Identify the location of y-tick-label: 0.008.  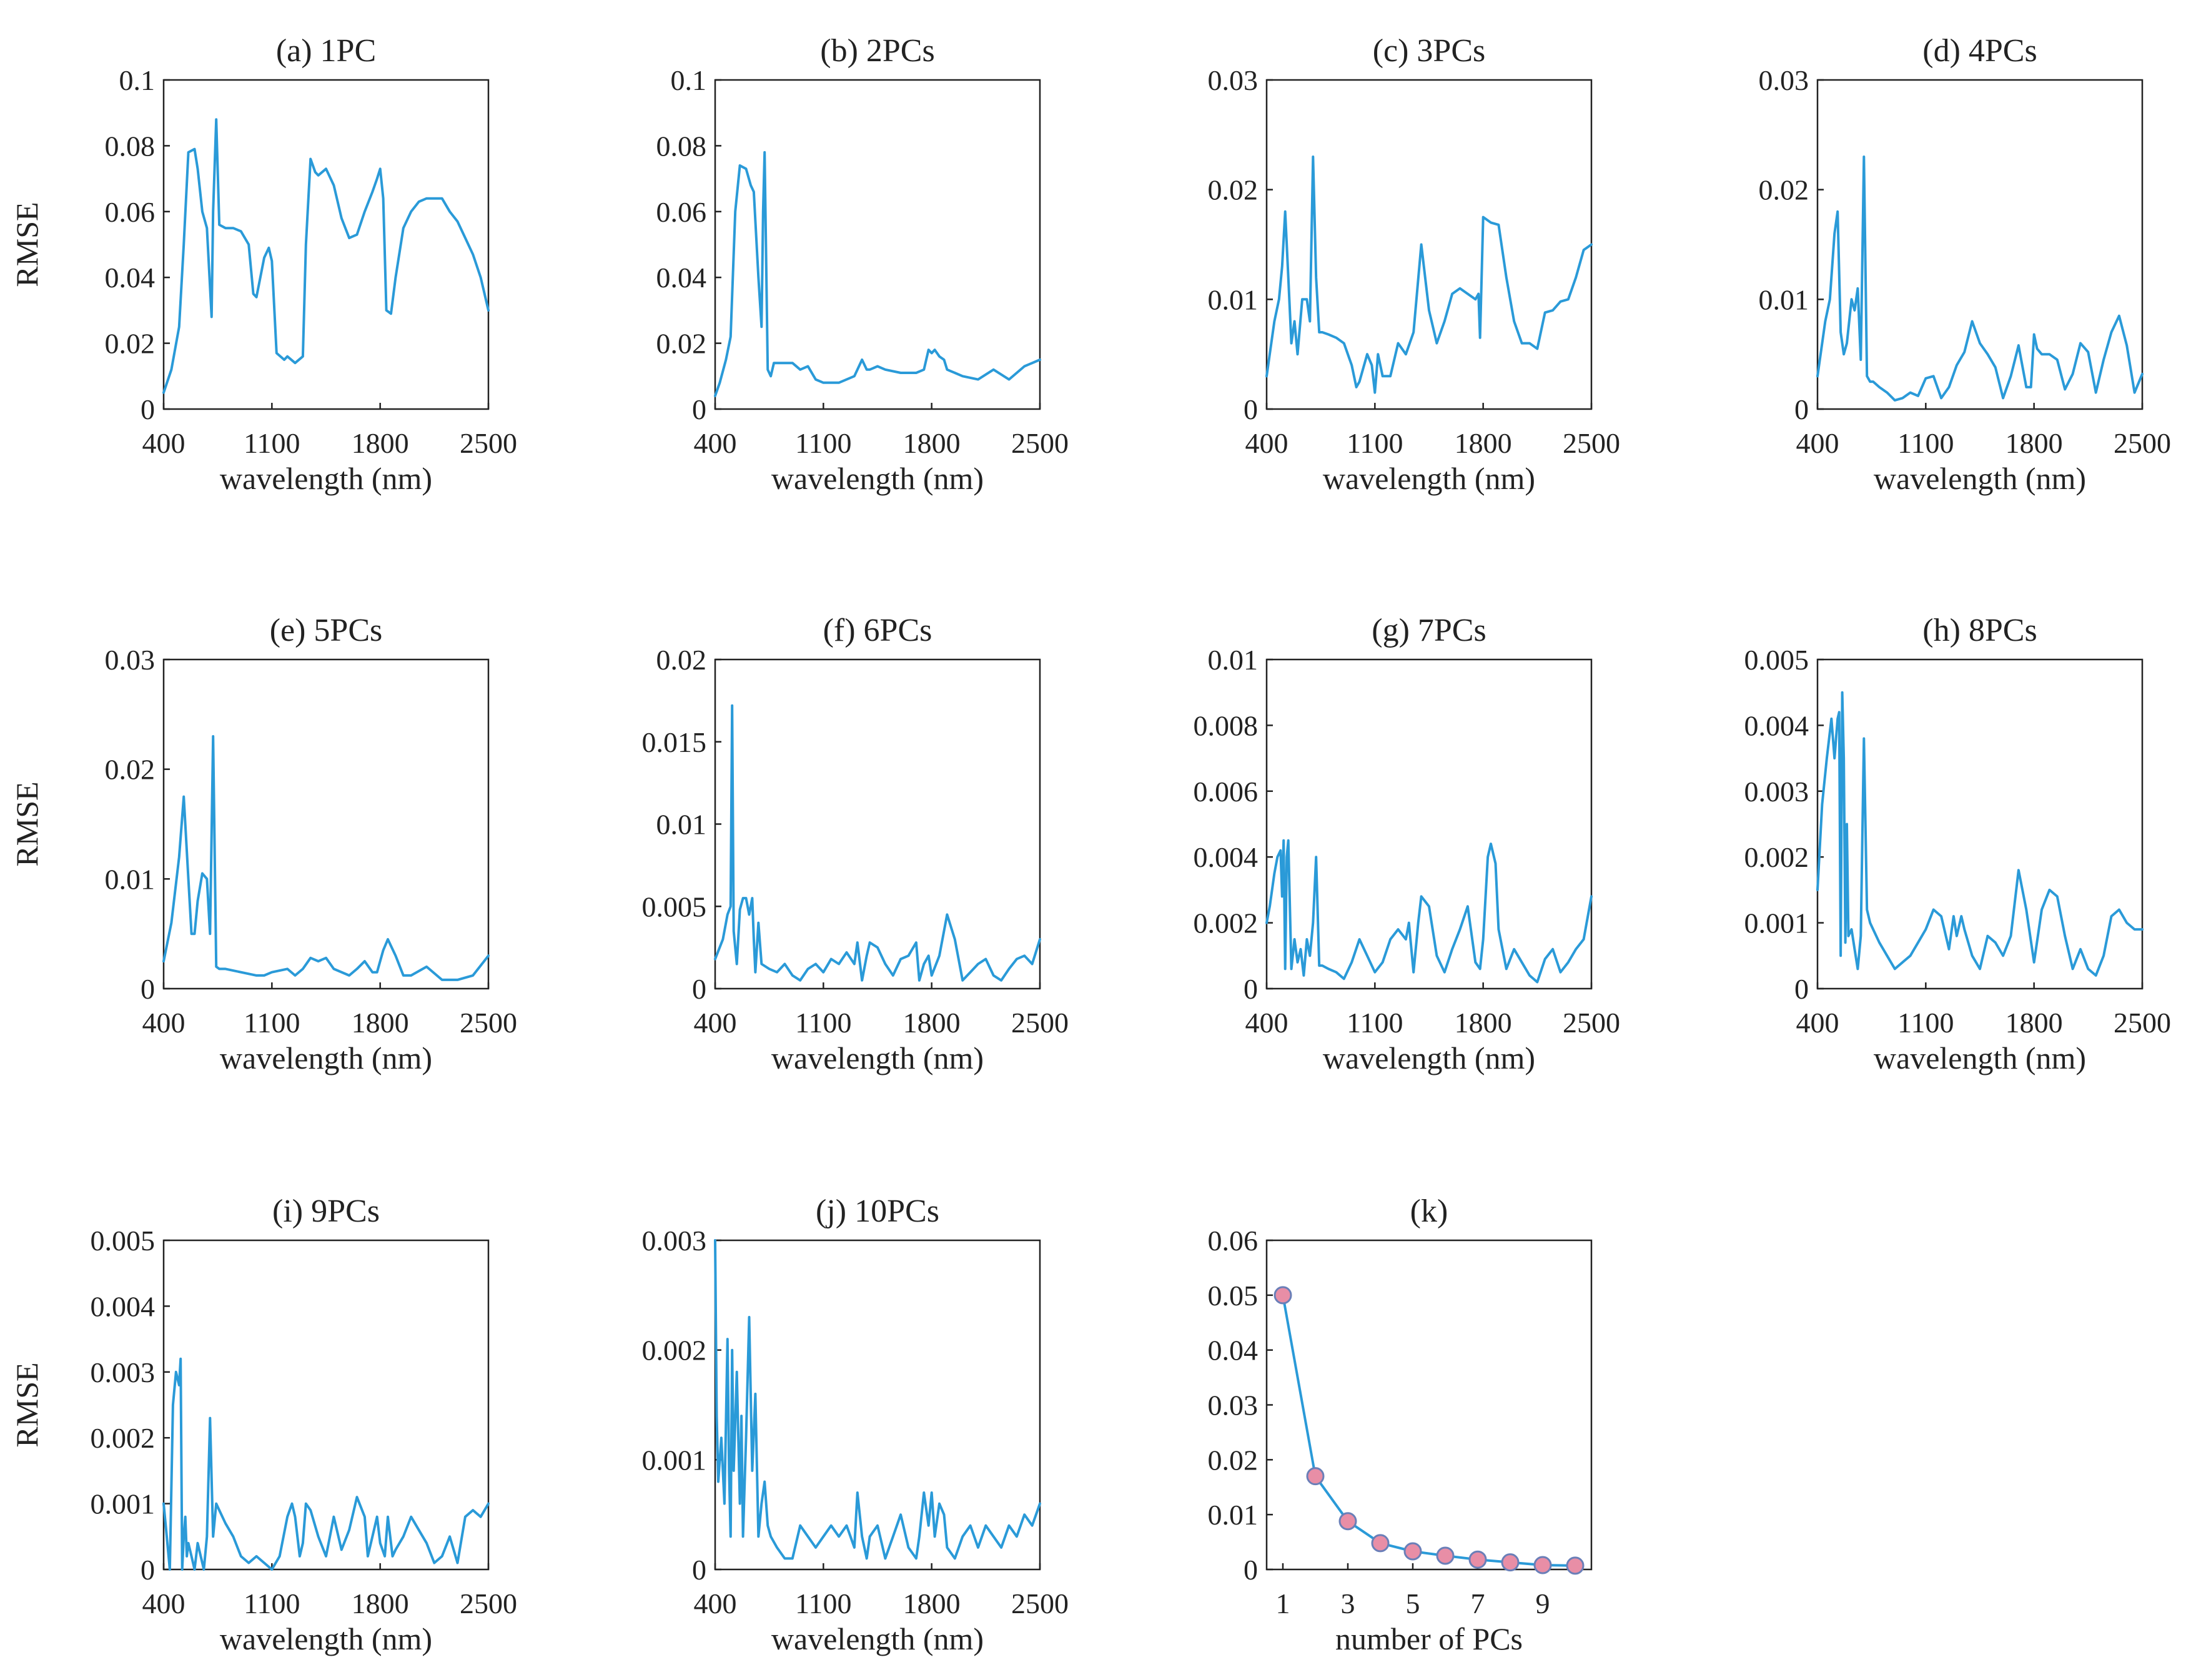
(1226, 725).